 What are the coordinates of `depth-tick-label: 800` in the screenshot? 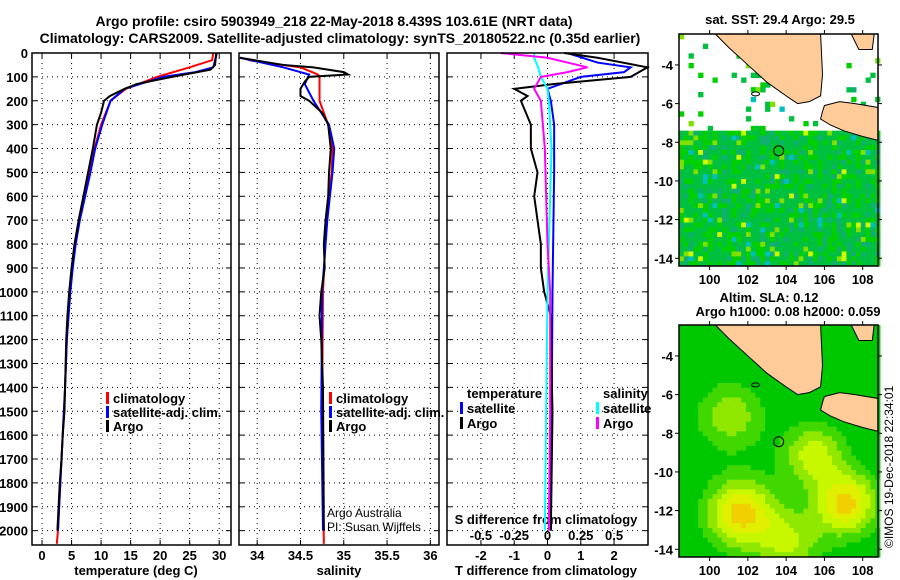 It's located at (17, 244).